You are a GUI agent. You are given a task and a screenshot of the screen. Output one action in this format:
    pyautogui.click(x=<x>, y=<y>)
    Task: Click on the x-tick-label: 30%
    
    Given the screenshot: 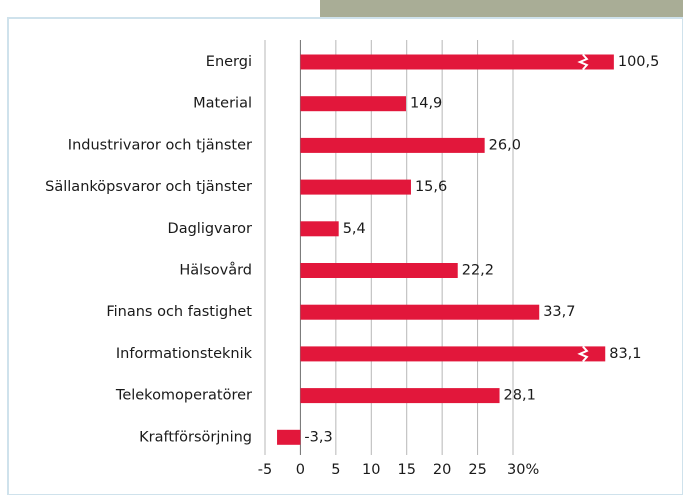 What is the action you would take?
    pyautogui.click(x=523, y=470)
    